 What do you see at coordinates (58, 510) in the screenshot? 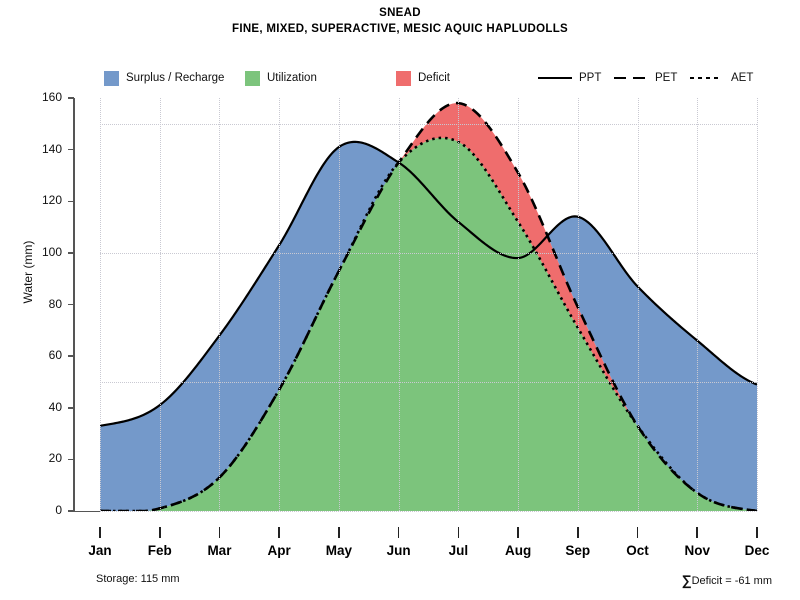
I see `y-axis-tick-label: 0` at bounding box center [58, 510].